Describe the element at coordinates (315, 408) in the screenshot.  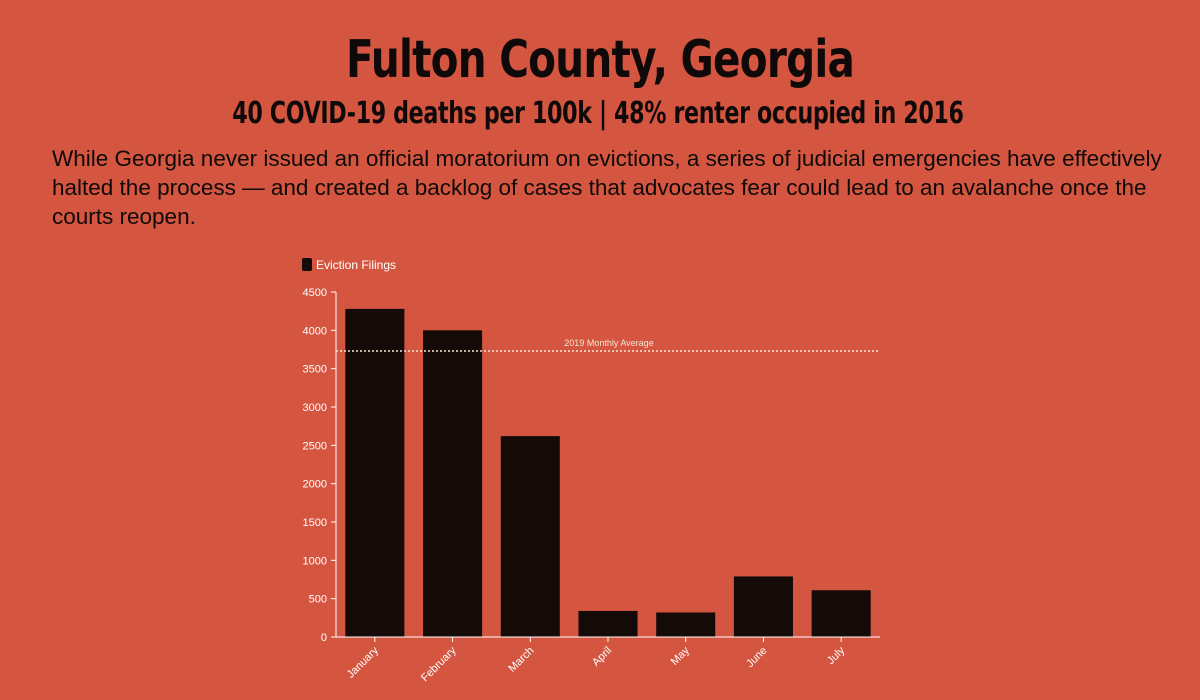
I see `y-tick-label: 3000` at that location.